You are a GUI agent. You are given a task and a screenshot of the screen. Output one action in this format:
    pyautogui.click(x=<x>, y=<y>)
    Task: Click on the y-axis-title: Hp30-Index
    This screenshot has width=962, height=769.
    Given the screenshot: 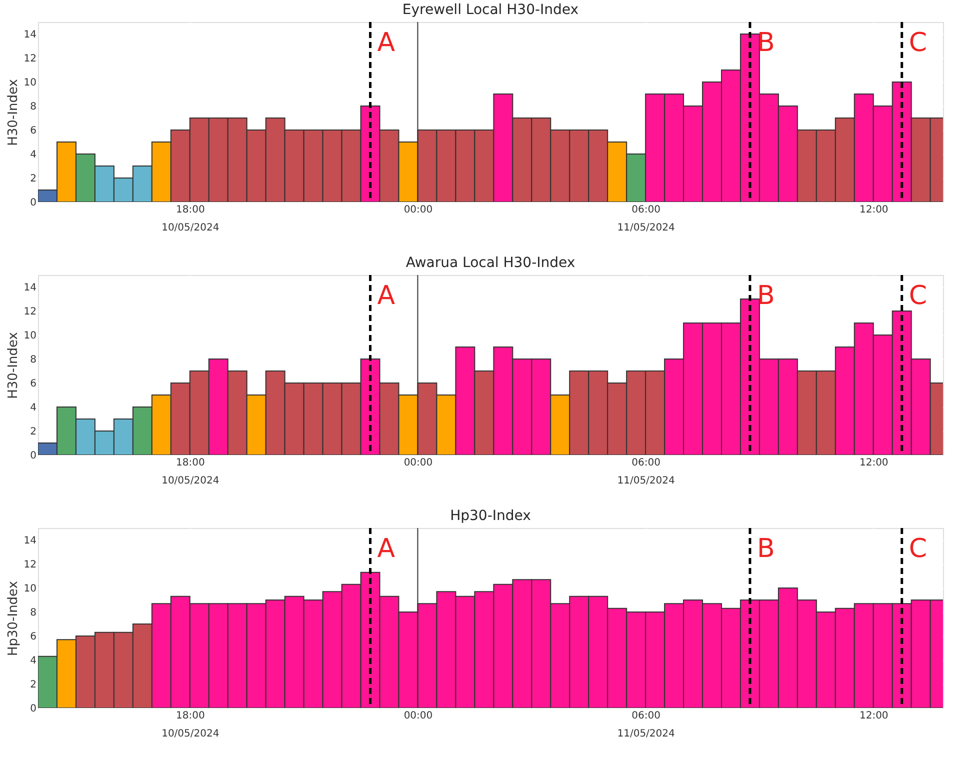 What is the action you would take?
    pyautogui.click(x=13, y=618)
    